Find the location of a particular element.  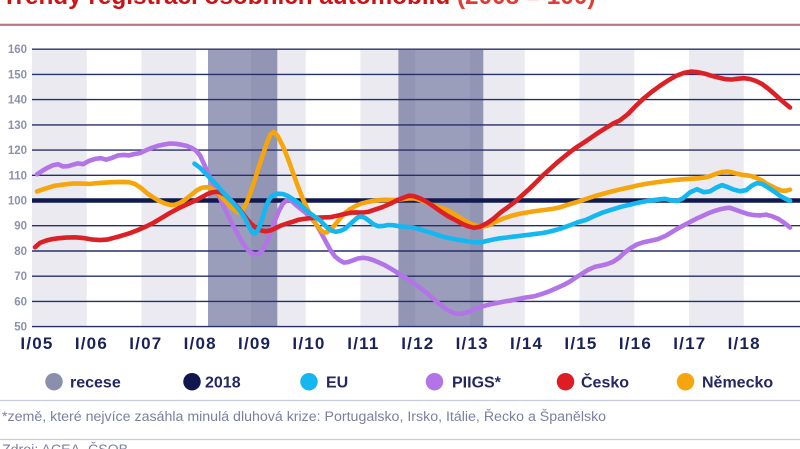

svg-text: 140 is located at coordinates (17, 101).